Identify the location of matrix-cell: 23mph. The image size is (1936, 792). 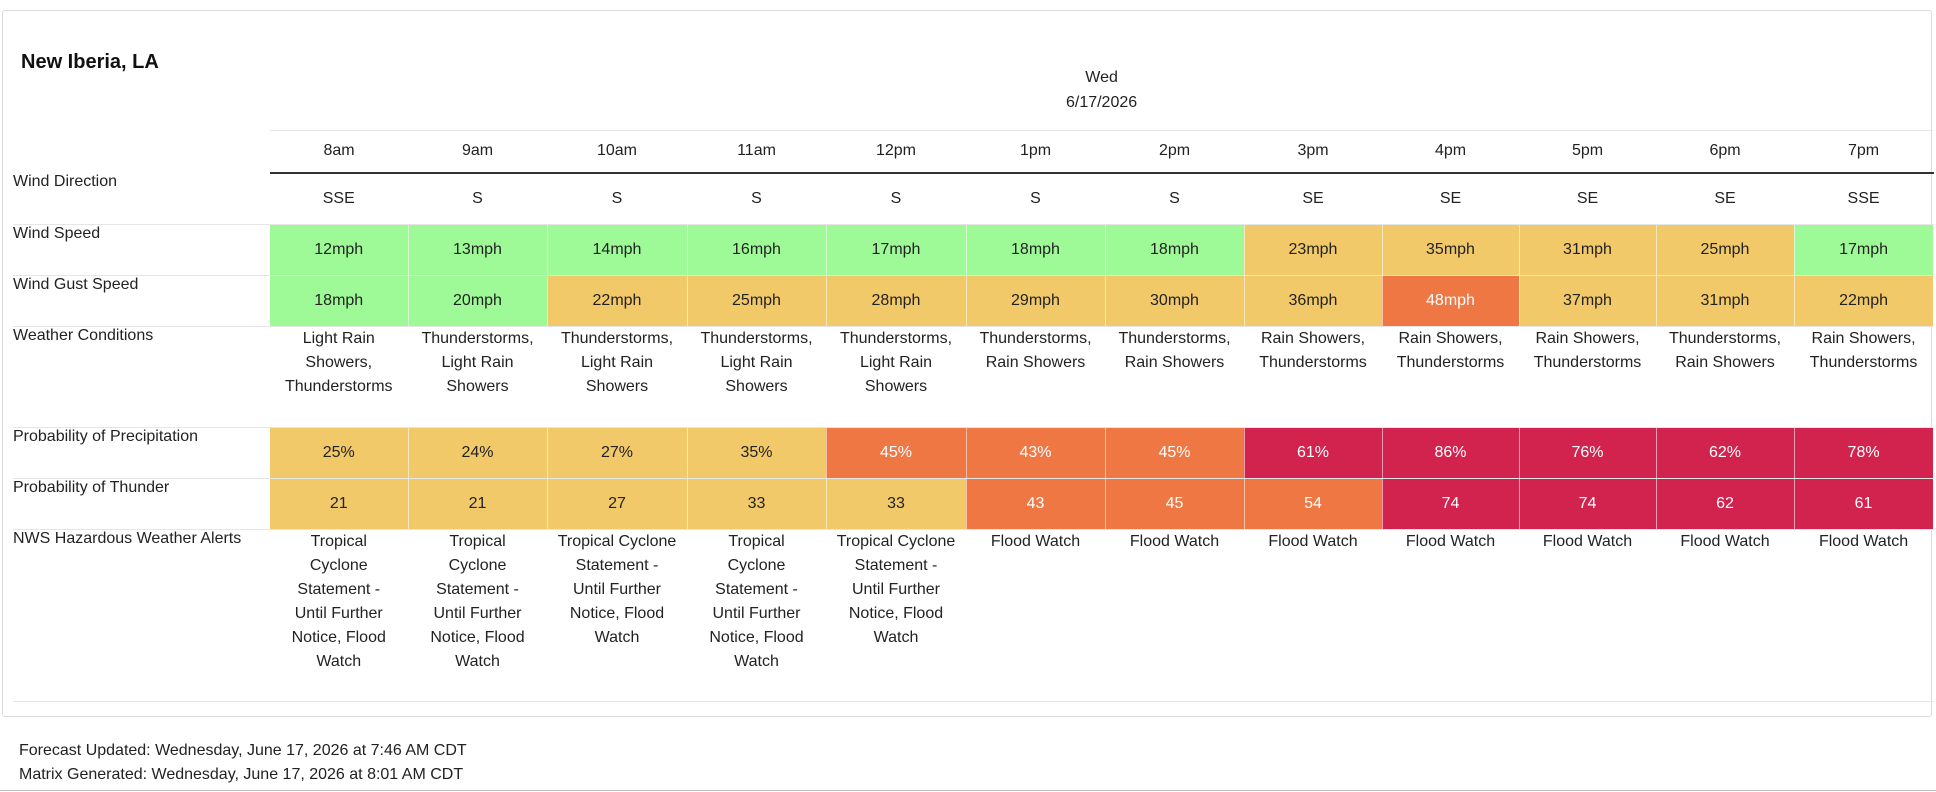
(1313, 250).